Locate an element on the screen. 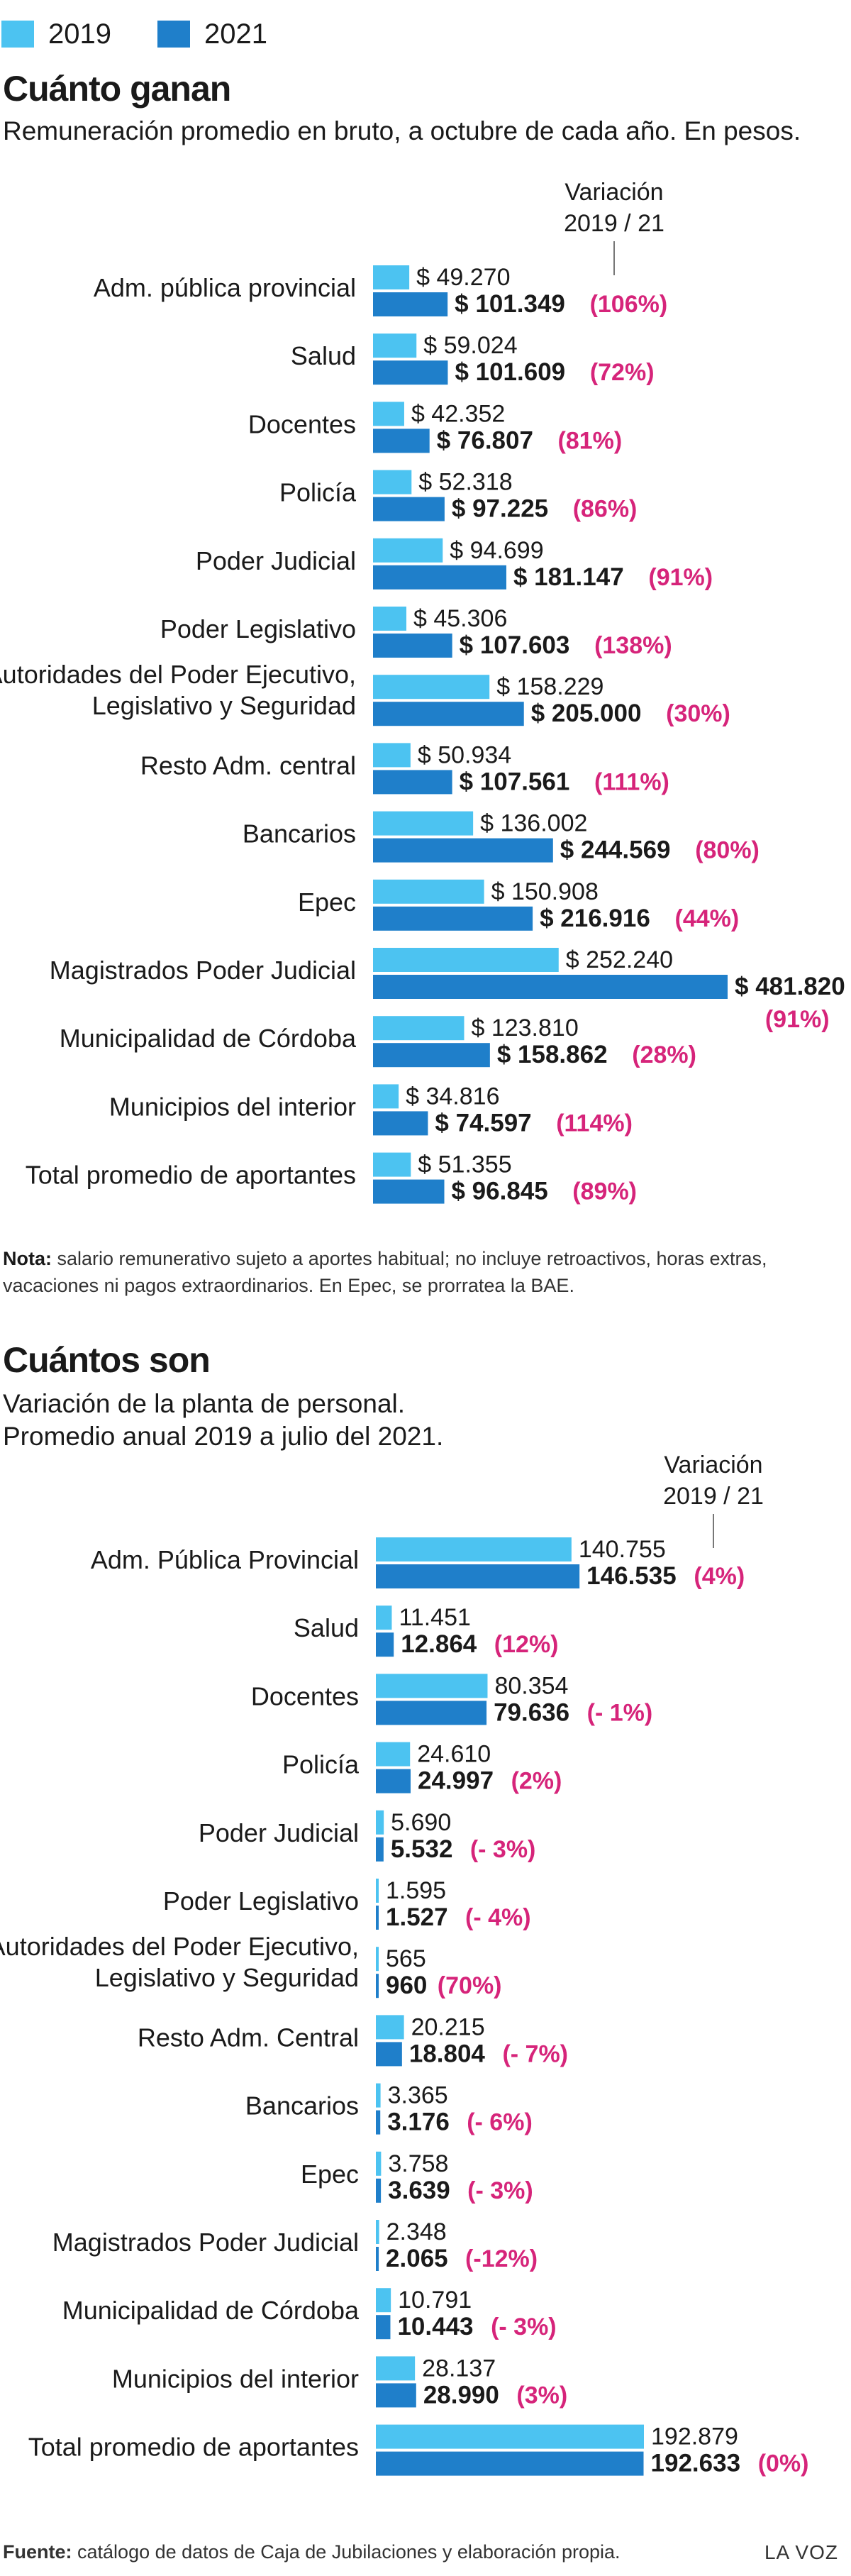 This screenshot has width=851, height=2576. value-label-2021: 2.065 is located at coordinates (417, 2258).